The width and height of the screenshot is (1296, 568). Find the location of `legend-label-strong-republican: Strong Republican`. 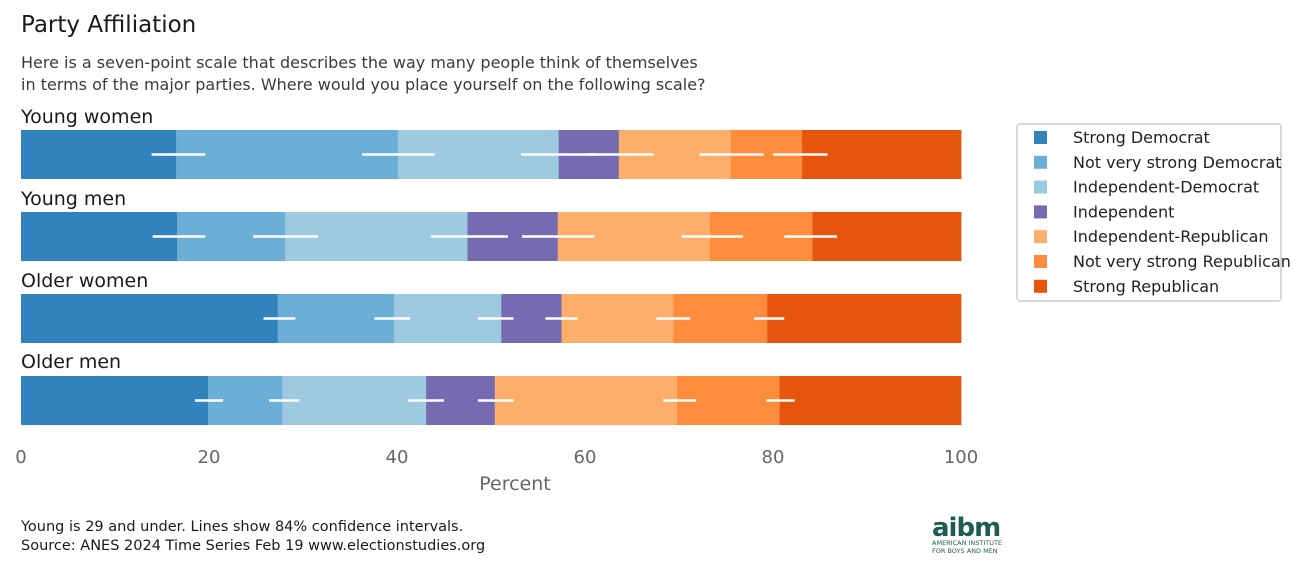

legend-label-strong-republican: Strong Republican is located at coordinates (1146, 286).